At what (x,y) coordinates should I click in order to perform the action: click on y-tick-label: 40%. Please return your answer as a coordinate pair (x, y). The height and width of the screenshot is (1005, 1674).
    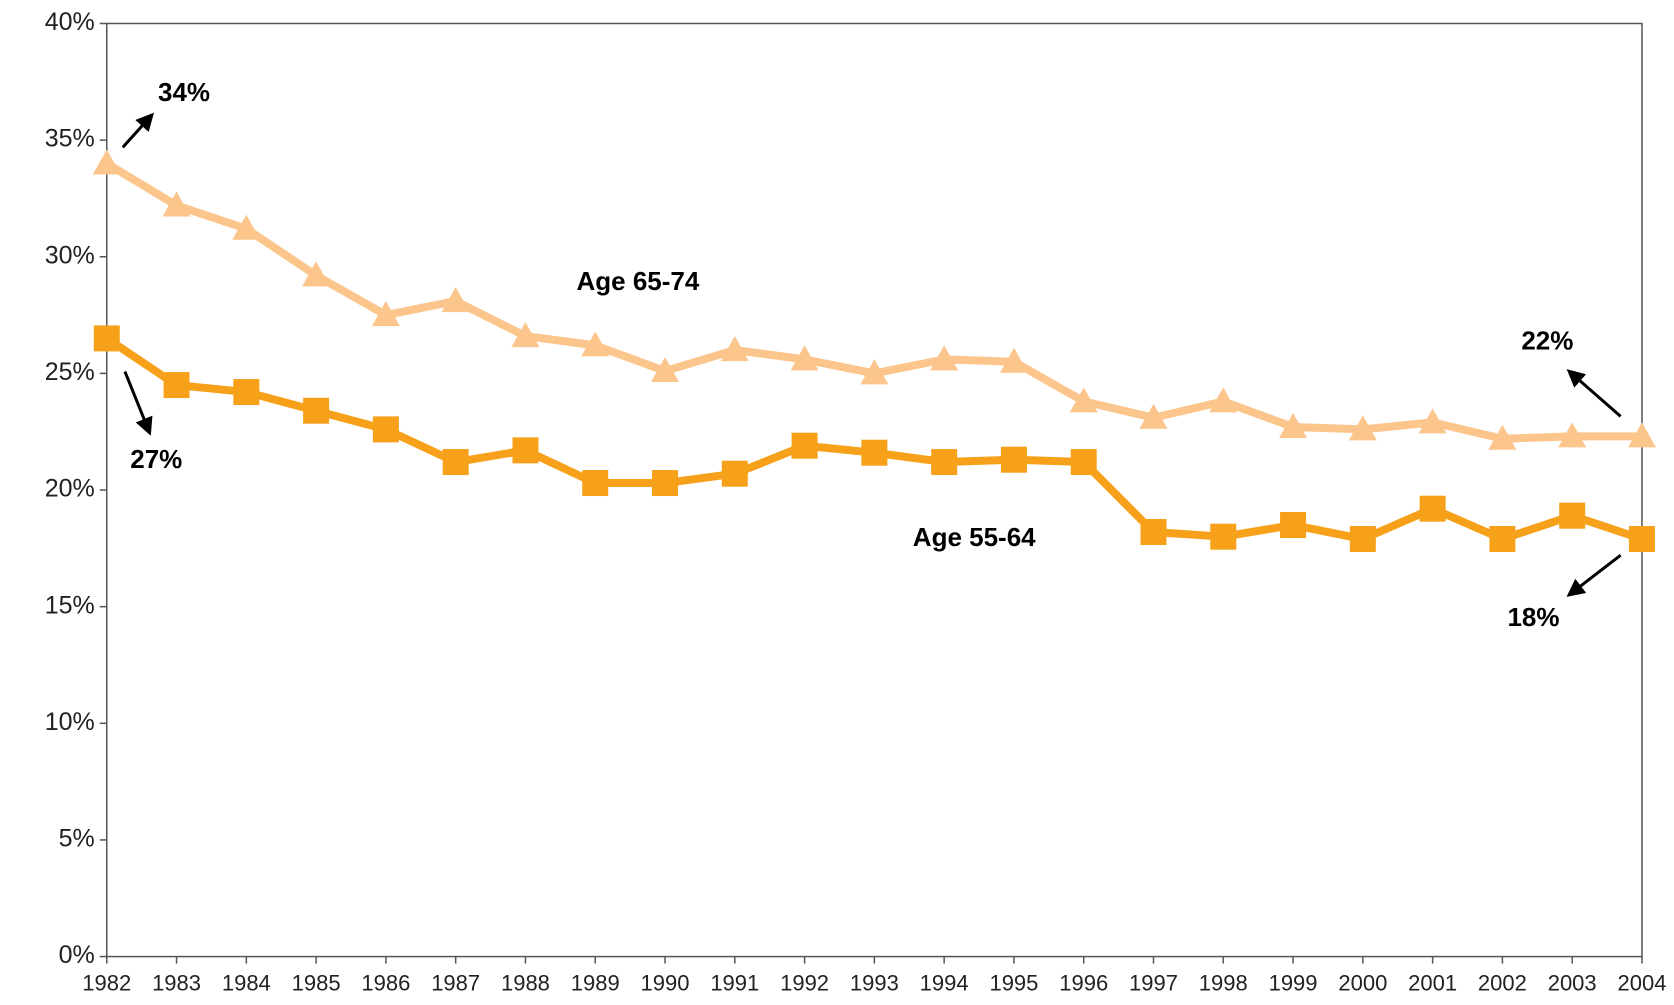
    Looking at the image, I should click on (70, 22).